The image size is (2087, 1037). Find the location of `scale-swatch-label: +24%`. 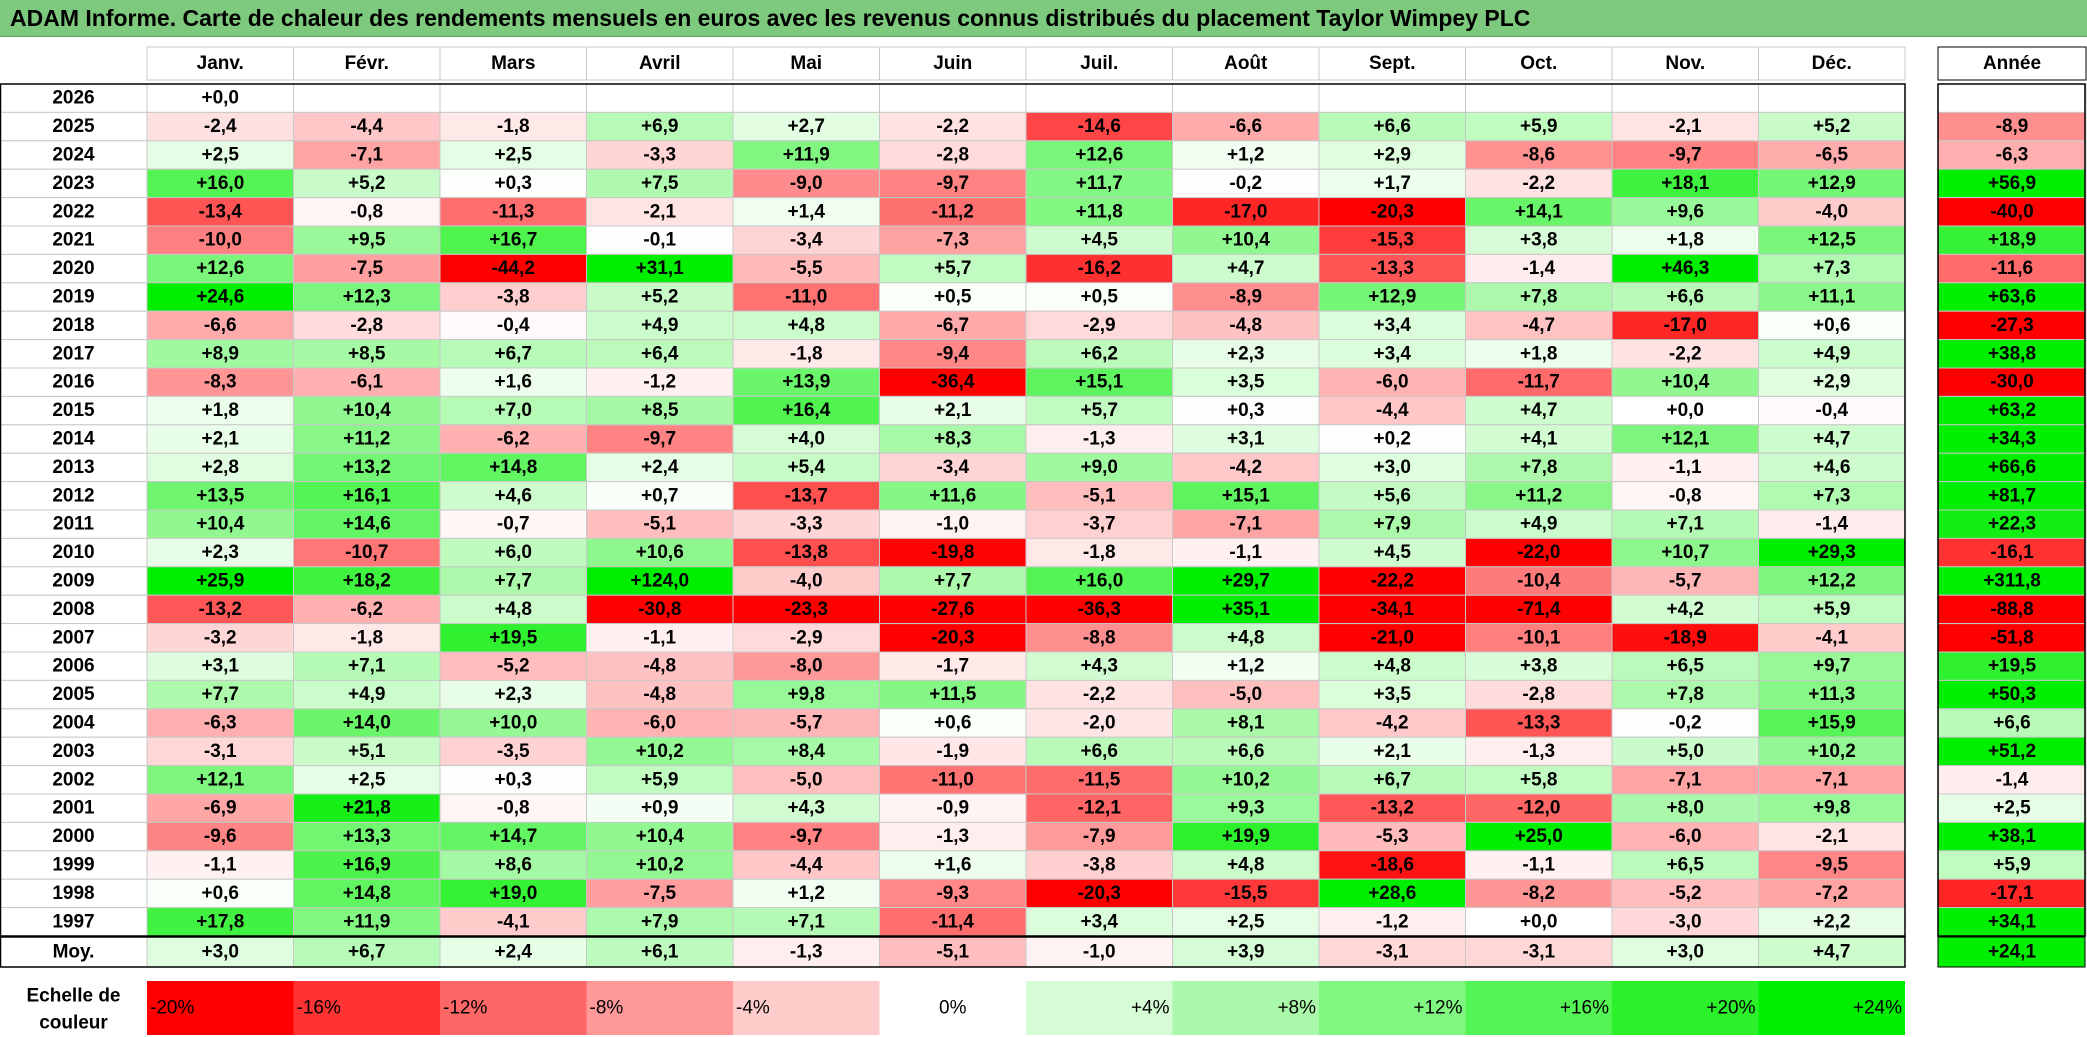

scale-swatch-label: +24% is located at coordinates (1877, 1008).